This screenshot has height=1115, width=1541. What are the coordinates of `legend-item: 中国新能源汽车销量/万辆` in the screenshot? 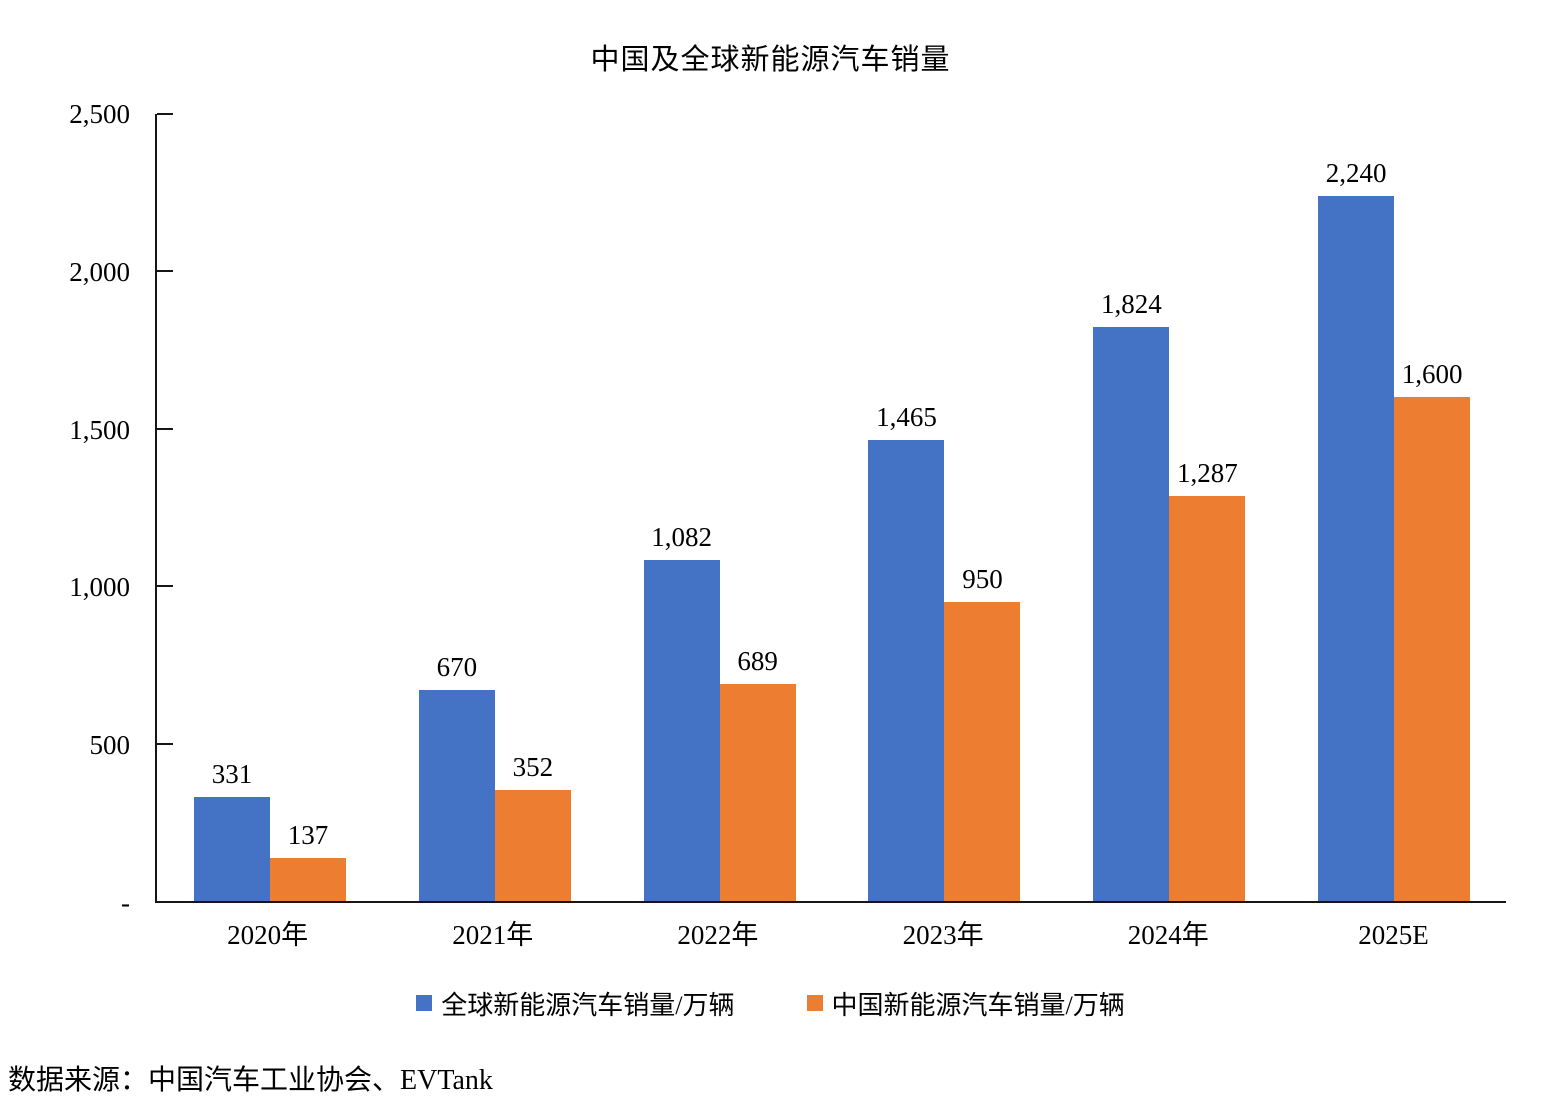 It's located at (965, 1003).